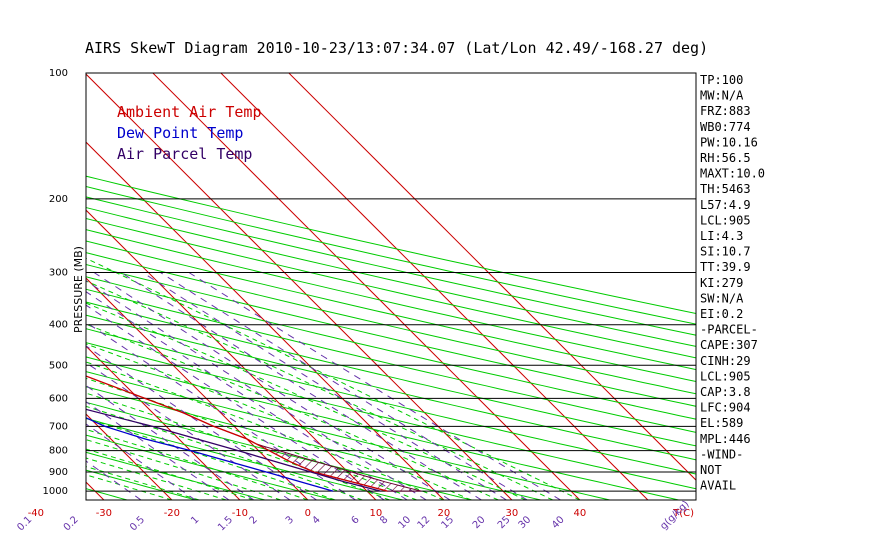 The image size is (870, 560). I want to click on stability-index-item: MPL:446, so click(725, 439).